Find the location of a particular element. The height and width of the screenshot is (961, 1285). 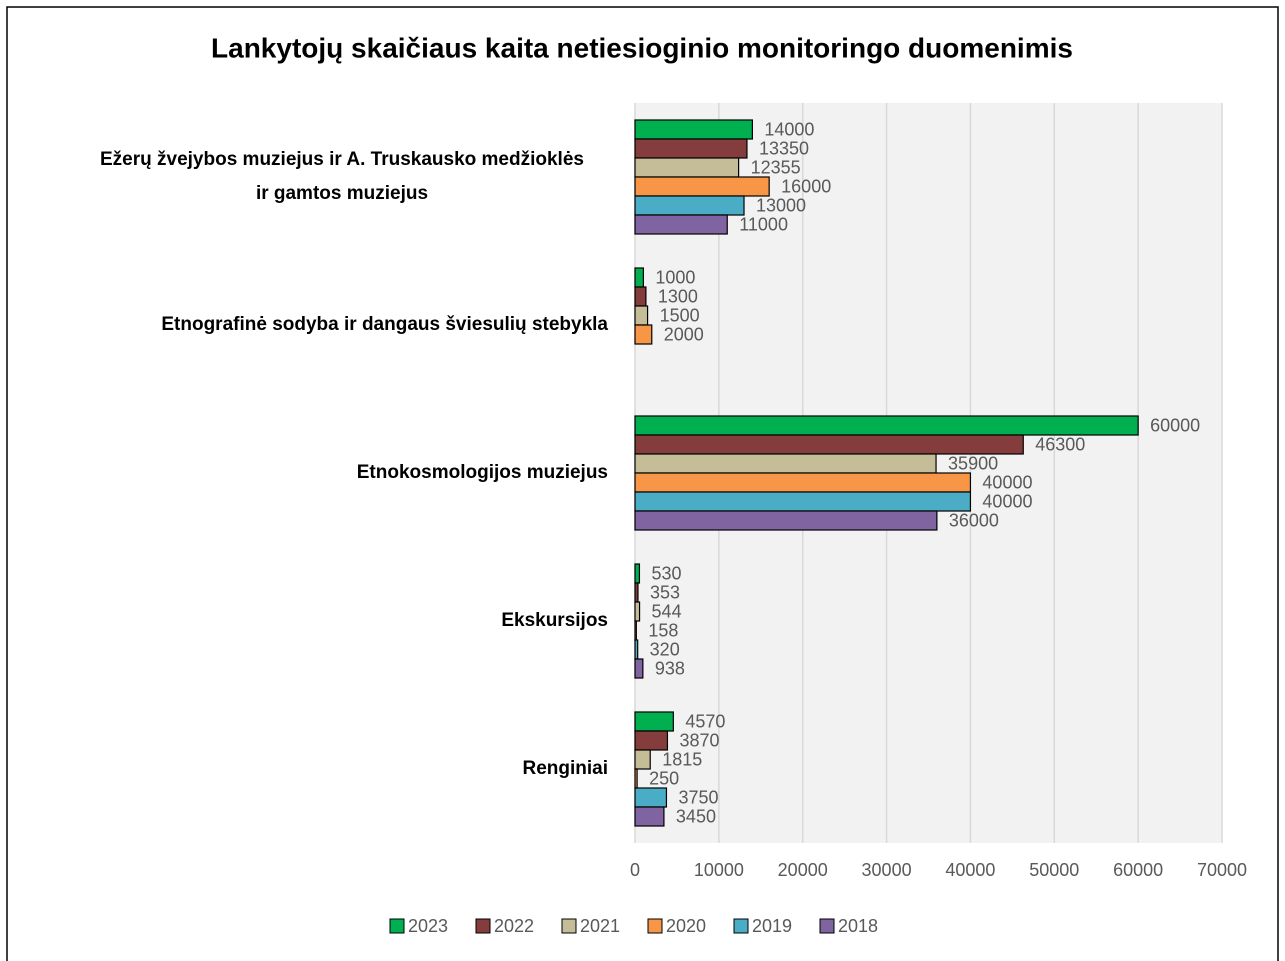

value-label: 320 is located at coordinates (665, 649).